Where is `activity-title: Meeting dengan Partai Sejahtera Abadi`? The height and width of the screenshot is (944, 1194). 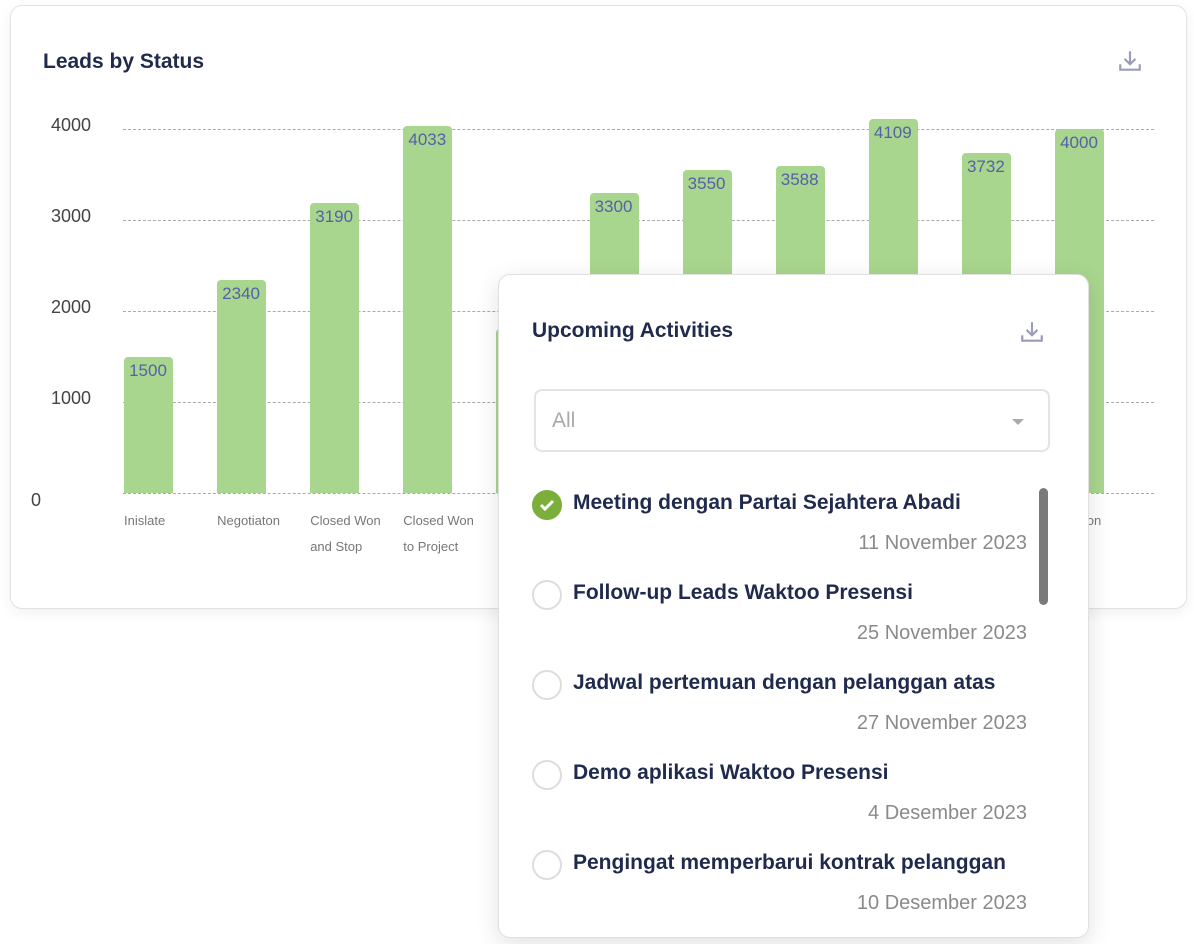
activity-title: Meeting dengan Partai Sejahtera Abadi is located at coordinates (767, 502).